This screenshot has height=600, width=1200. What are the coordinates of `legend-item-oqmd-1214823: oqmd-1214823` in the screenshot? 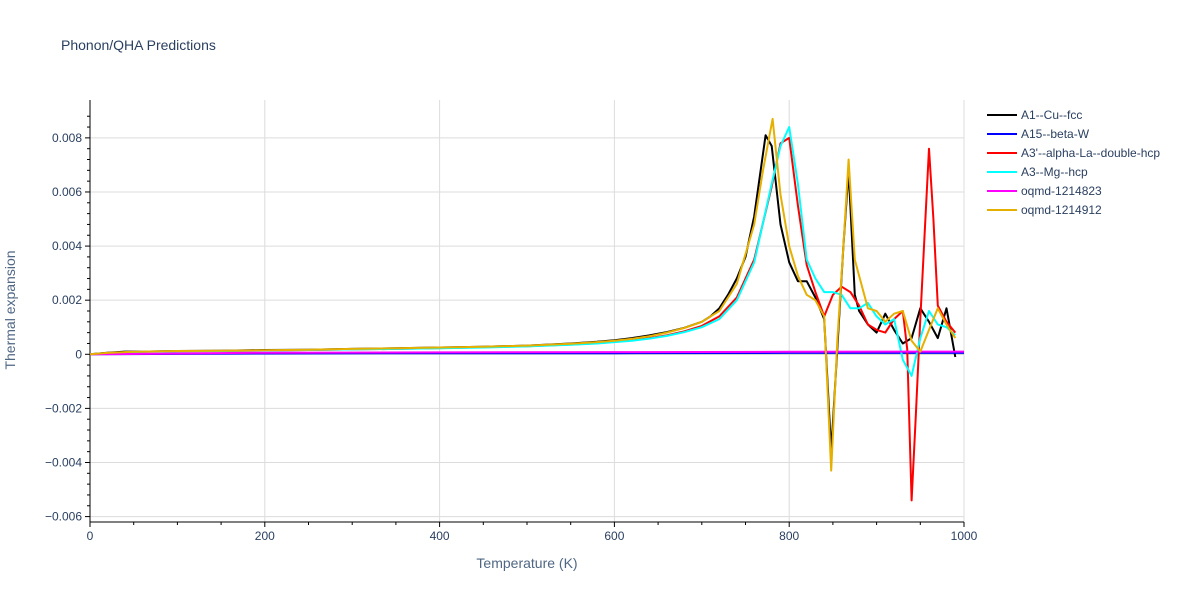 It's located at (1044, 191).